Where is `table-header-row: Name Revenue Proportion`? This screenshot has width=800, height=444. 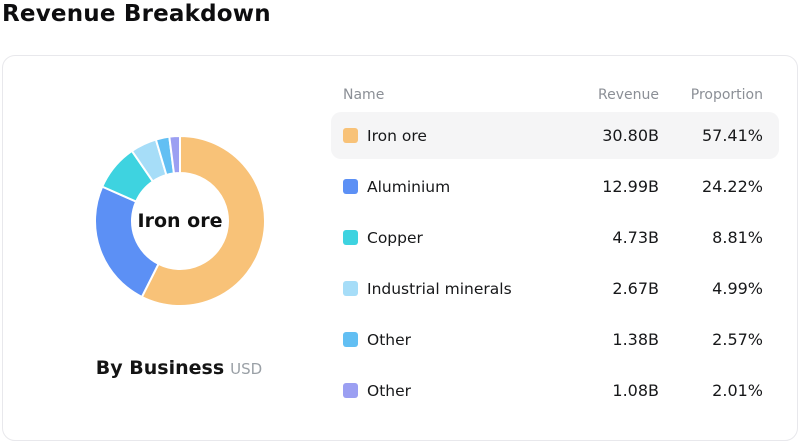 table-header-row: Name Revenue Proportion is located at coordinates (555, 95).